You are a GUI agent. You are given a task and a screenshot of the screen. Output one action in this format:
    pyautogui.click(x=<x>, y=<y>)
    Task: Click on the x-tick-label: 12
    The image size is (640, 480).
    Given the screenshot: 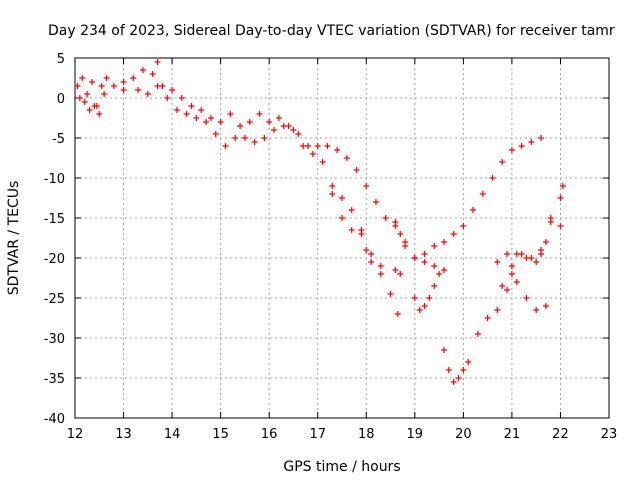 What is the action you would take?
    pyautogui.click(x=75, y=434)
    